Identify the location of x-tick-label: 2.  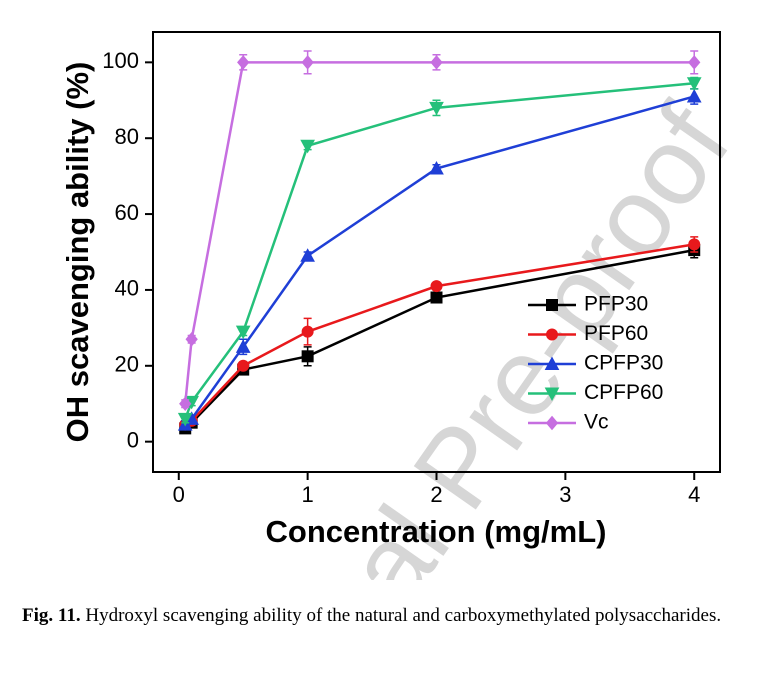
(436, 494).